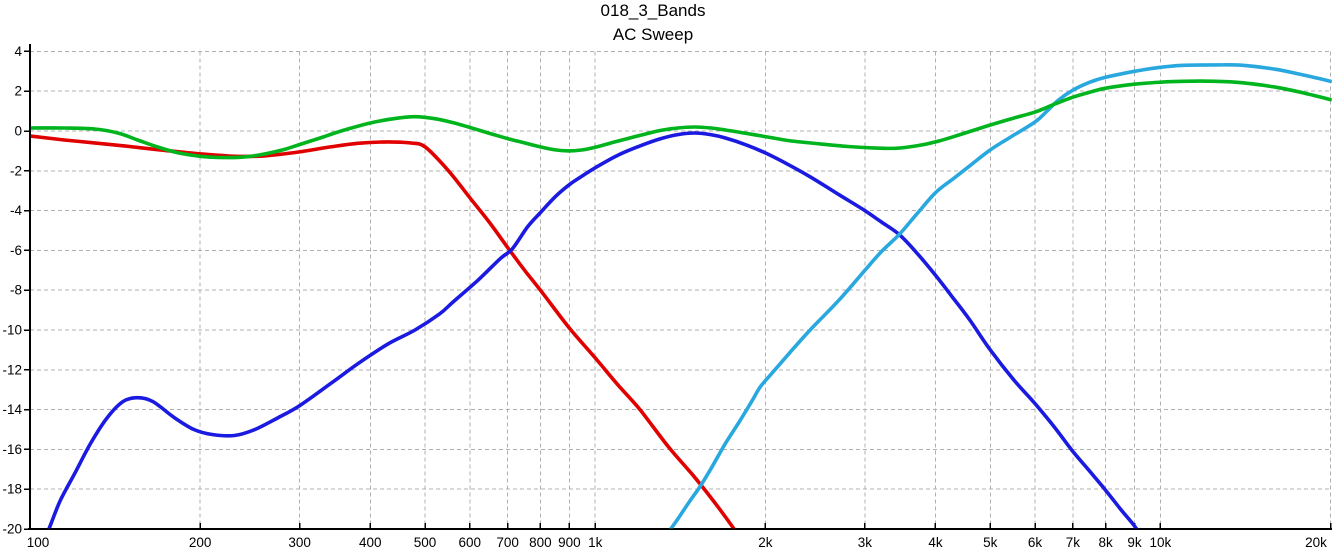 The image size is (1335, 554). Describe the element at coordinates (653, 10) in the screenshot. I see `chart-title: 018_3_Bands` at that location.